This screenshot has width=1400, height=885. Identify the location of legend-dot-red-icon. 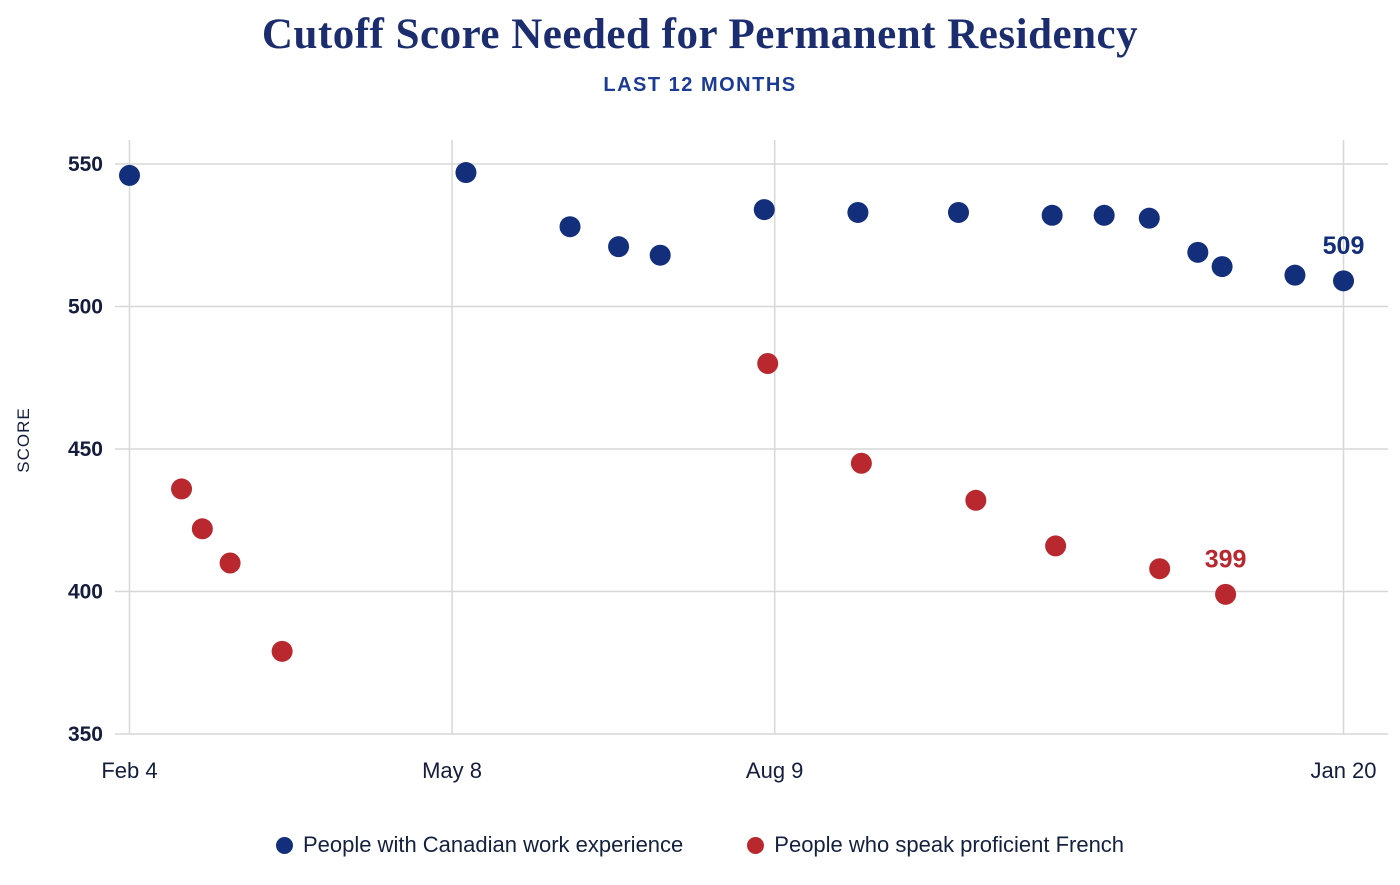
(756, 845).